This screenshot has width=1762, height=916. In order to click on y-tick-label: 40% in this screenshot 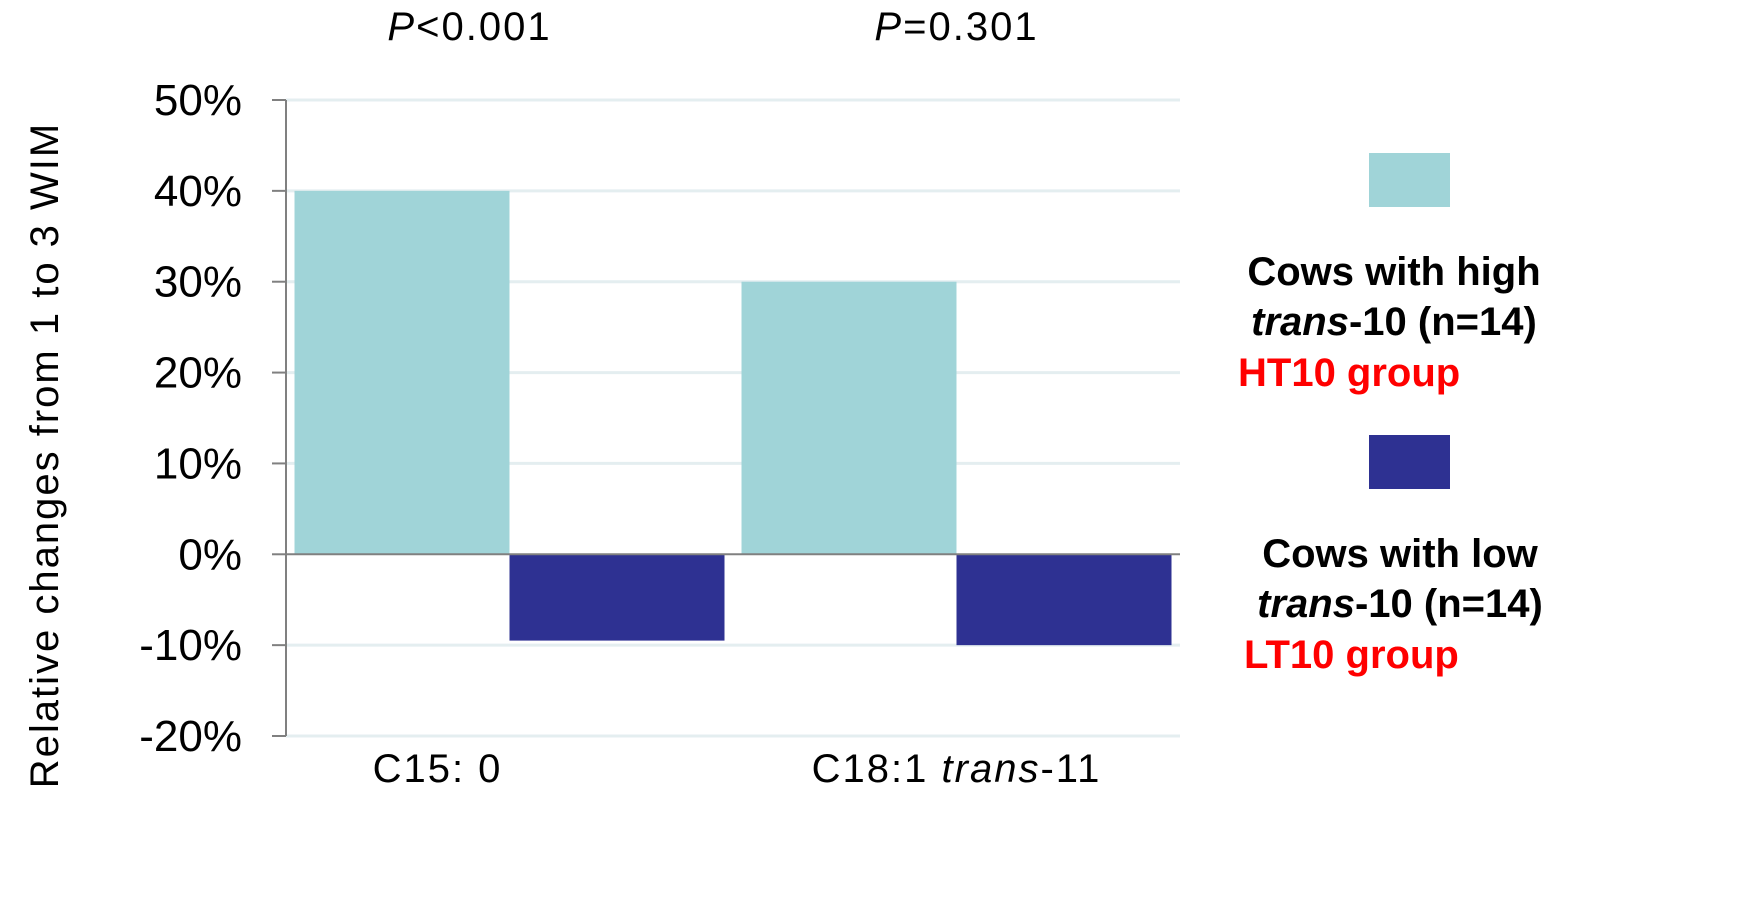, I will do `click(198, 191)`.